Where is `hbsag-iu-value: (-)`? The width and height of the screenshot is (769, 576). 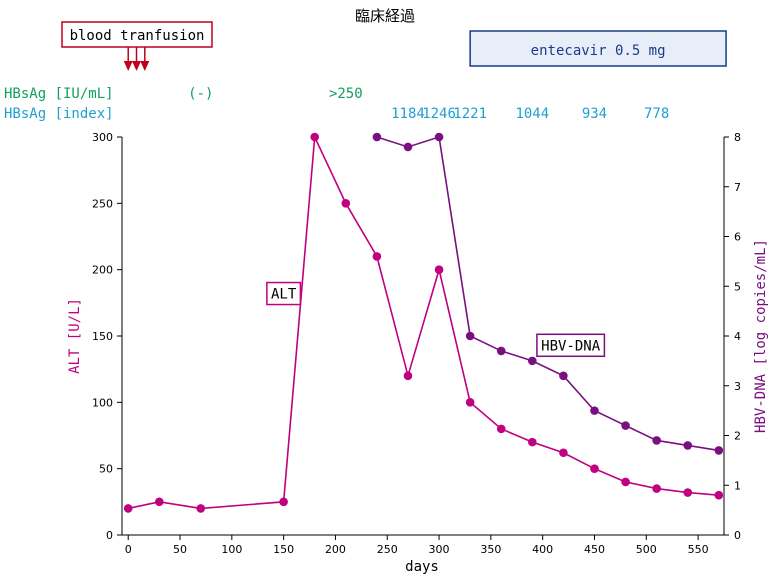 hbsag-iu-value: (-) is located at coordinates (200, 94).